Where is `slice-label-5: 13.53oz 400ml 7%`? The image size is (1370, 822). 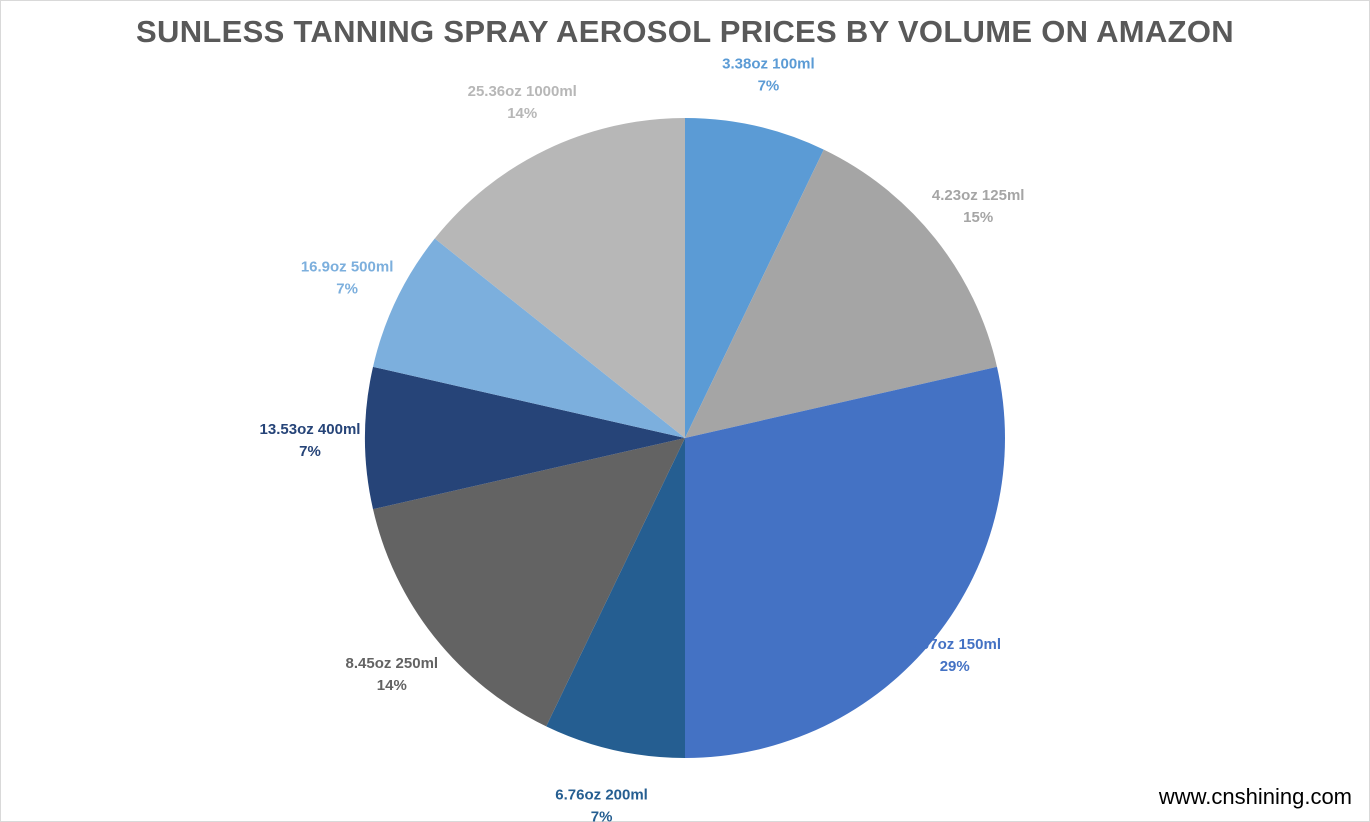
slice-label-5: 13.53oz 400ml 7% is located at coordinates (310, 440).